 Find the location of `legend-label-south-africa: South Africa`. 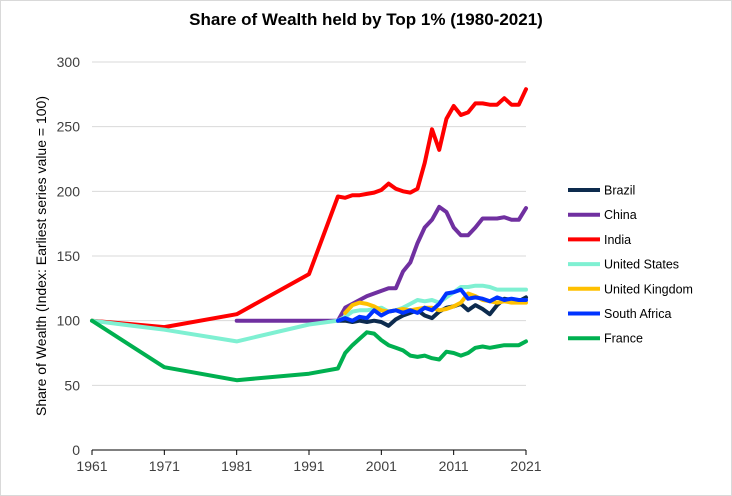

legend-label-south-africa: South Africa is located at coordinates (637, 314).